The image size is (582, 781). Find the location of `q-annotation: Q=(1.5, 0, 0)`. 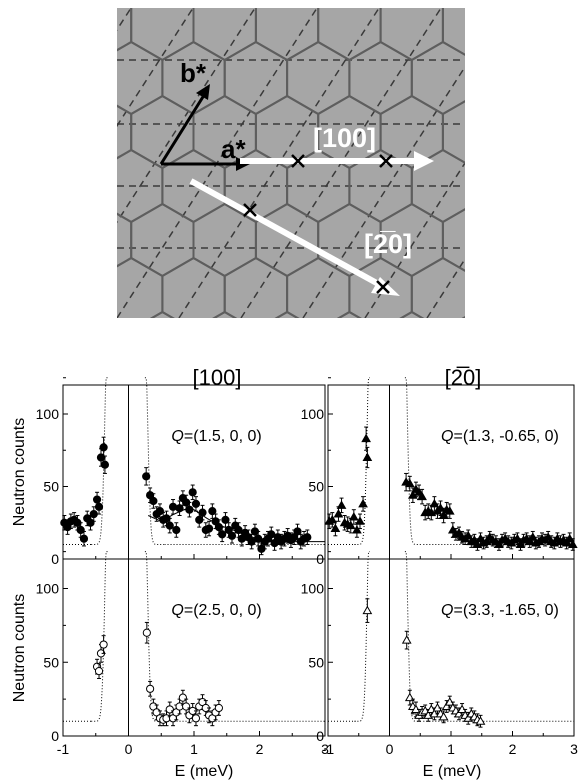

q-annotation: Q=(1.5, 0, 0) is located at coordinates (216, 436).